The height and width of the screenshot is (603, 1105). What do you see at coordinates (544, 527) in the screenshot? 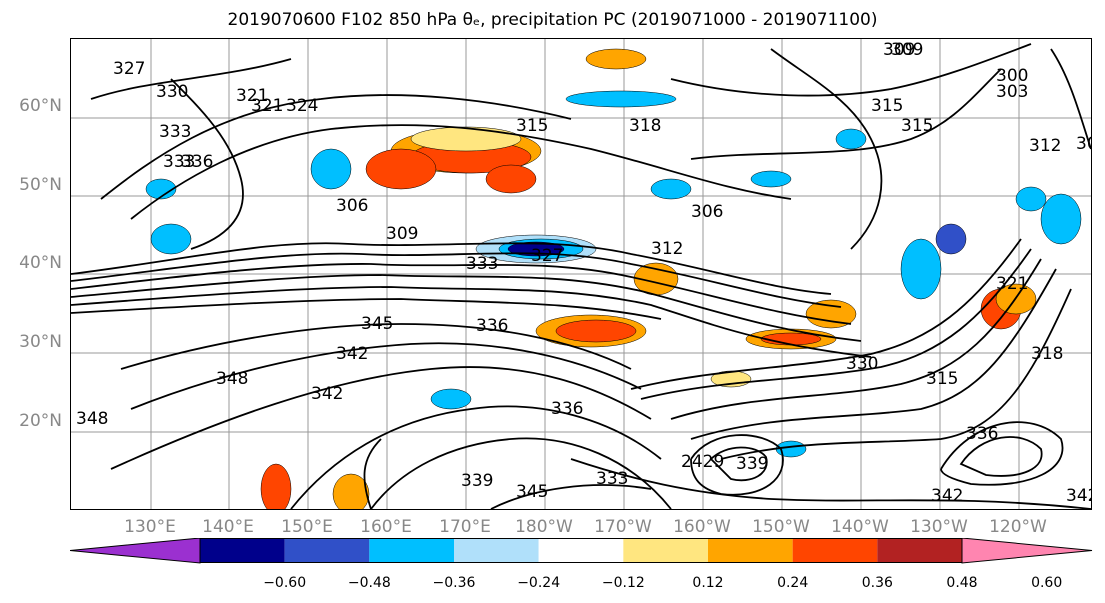
I see `longitude-label: 180°W` at bounding box center [544, 527].